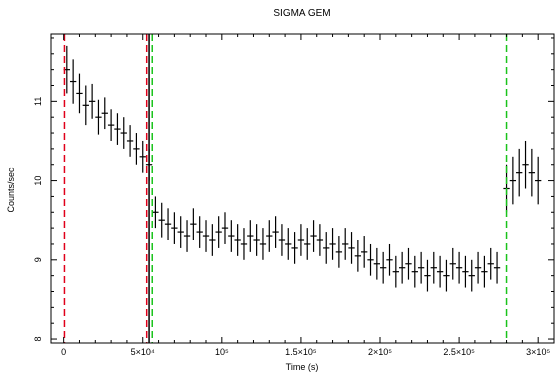 Image resolution: width=559 pixels, height=377 pixels. What do you see at coordinates (63, 352) in the screenshot?
I see `x-tick-label: 0` at bounding box center [63, 352].